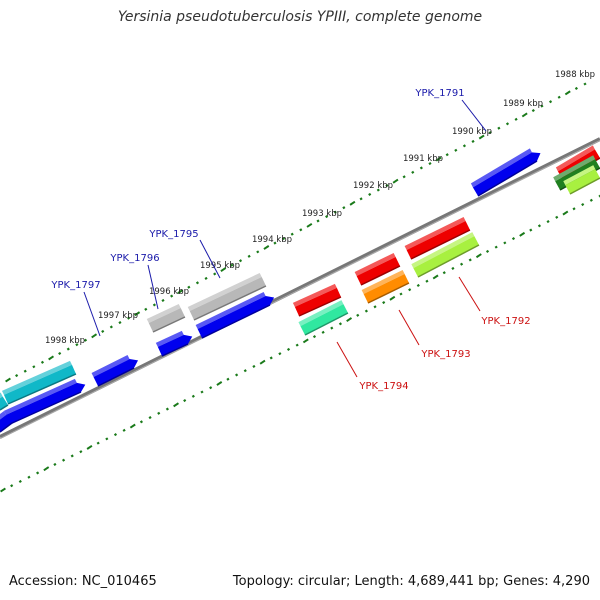 The height and width of the screenshot is (600, 600). I want to click on gene-ypk-1792-red, so click(437, 238).